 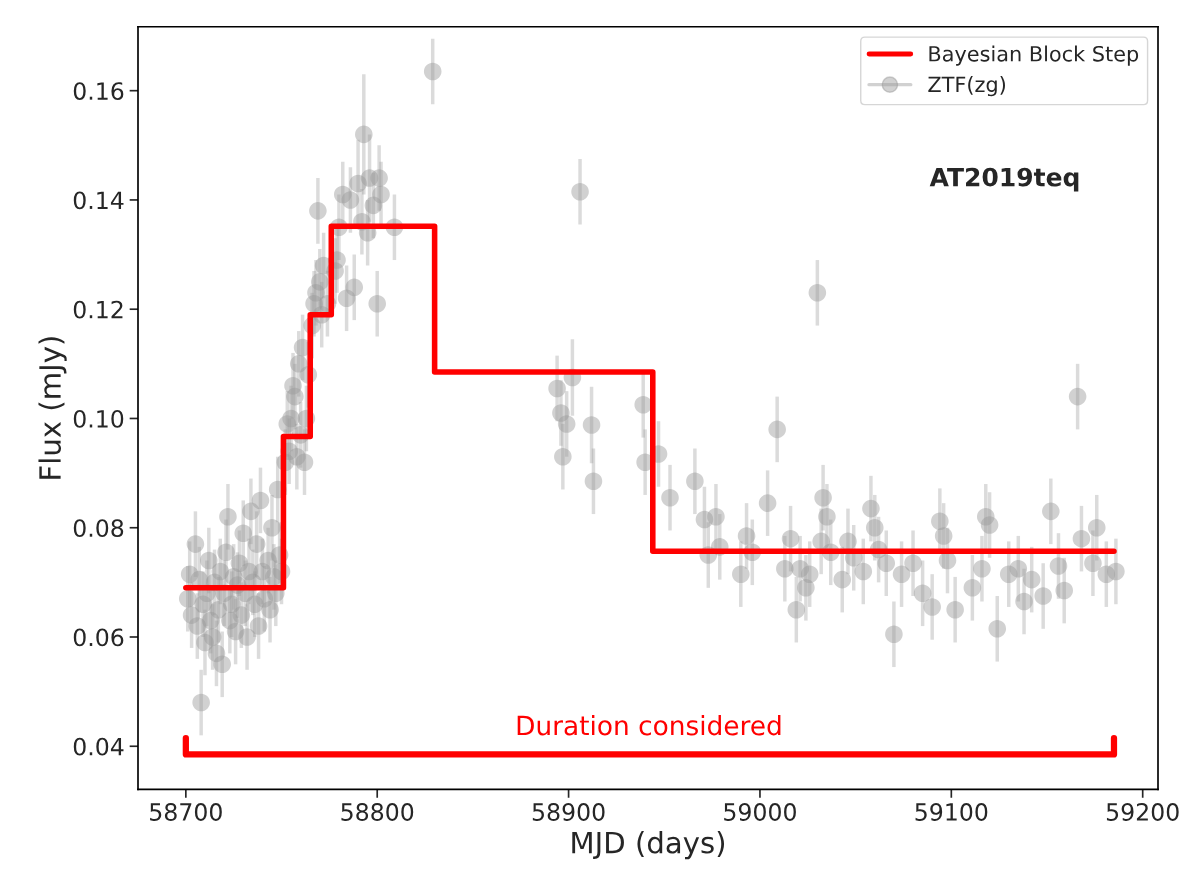 I want to click on legend-label: Bayesian Block Step, so click(x=1034, y=55).